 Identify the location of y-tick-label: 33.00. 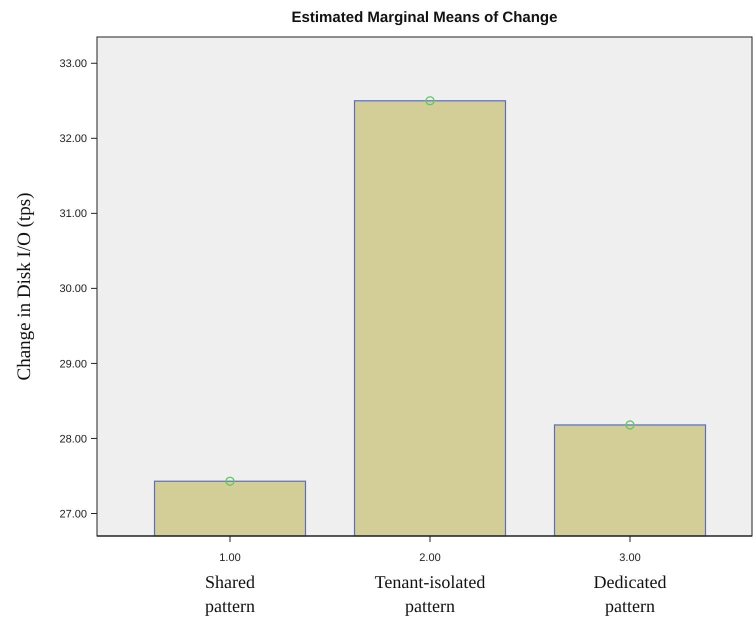
(73, 64).